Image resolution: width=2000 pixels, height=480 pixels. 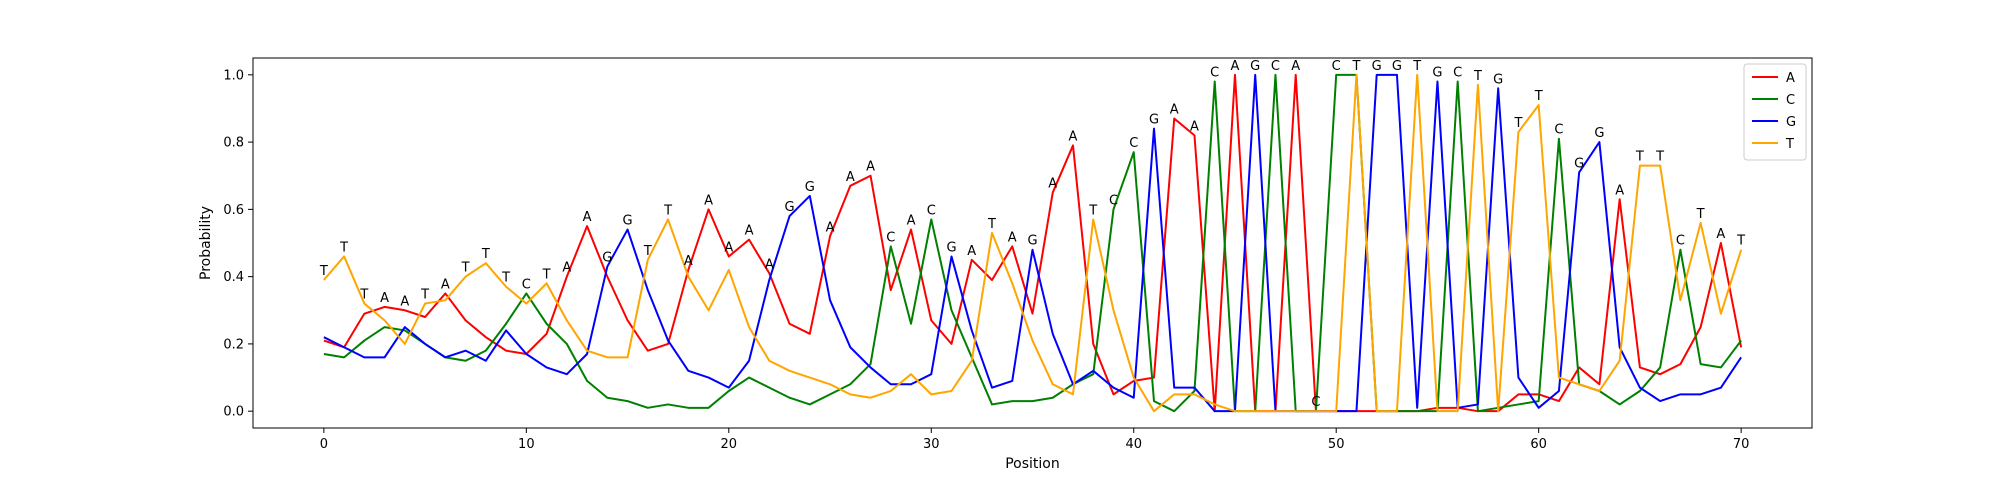 What do you see at coordinates (233, 277) in the screenshot?
I see `y-tick-label: 0.4` at bounding box center [233, 277].